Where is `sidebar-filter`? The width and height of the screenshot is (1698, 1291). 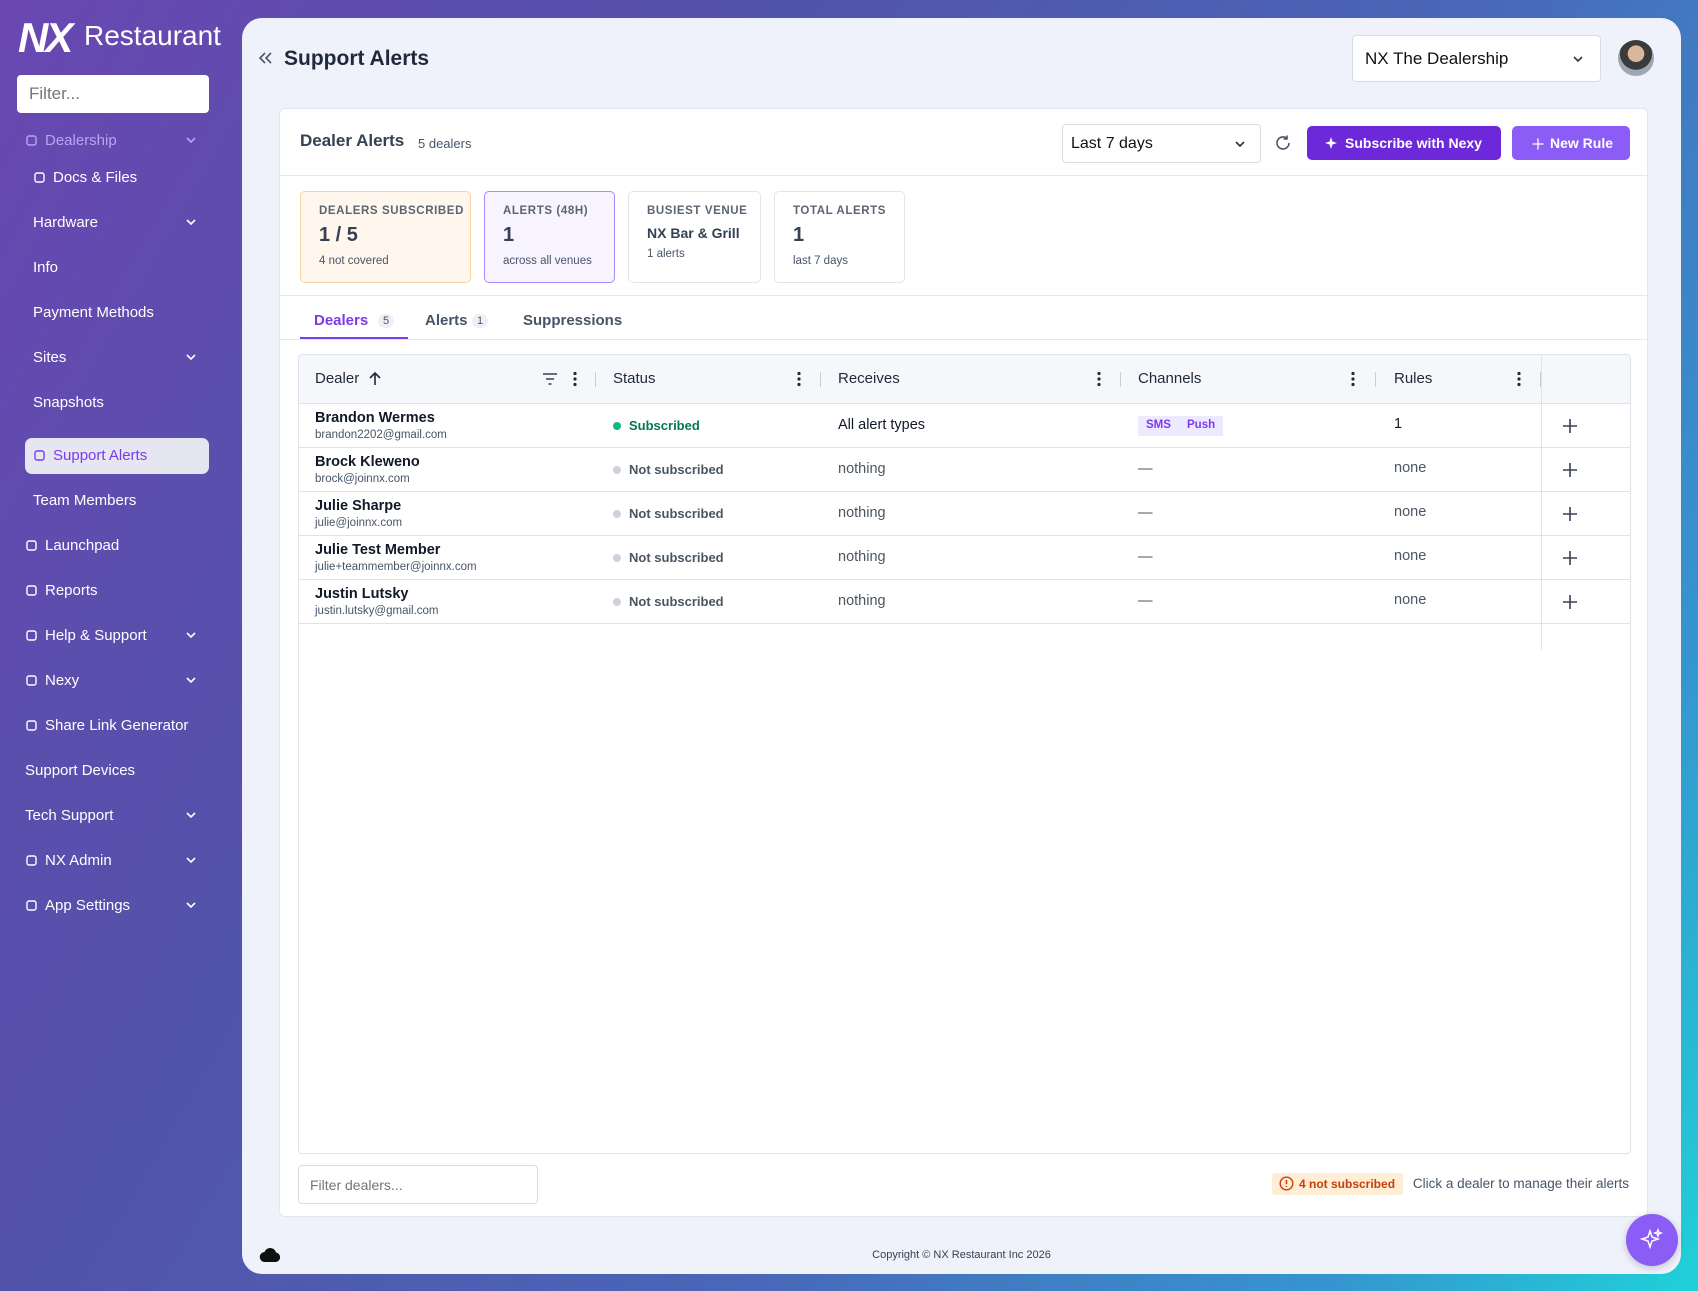 sidebar-filter is located at coordinates (113, 94).